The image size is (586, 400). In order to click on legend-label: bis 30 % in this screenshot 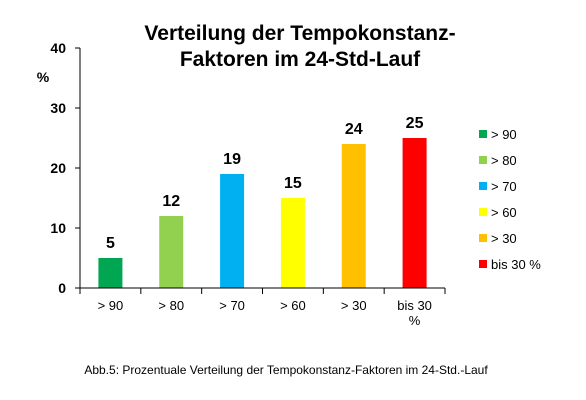, I will do `click(516, 264)`.